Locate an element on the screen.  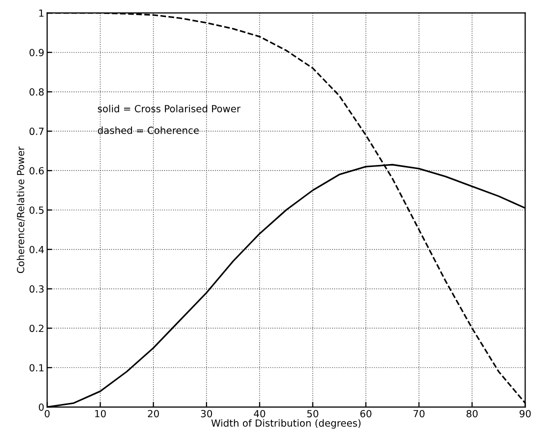
x-tick-label: 80 is located at coordinates (472, 414).